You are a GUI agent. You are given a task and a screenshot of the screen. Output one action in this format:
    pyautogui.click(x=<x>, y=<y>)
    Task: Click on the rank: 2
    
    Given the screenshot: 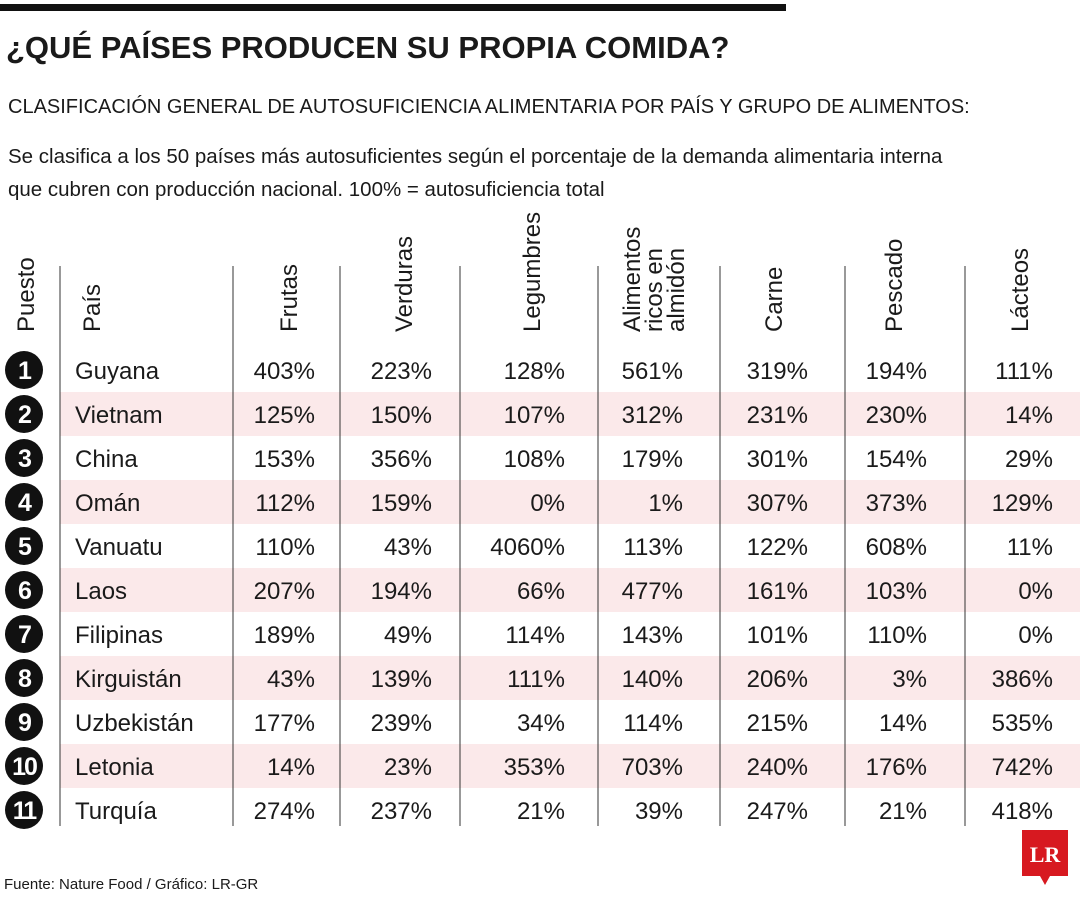 What is the action you would take?
    pyautogui.click(x=24, y=415)
    